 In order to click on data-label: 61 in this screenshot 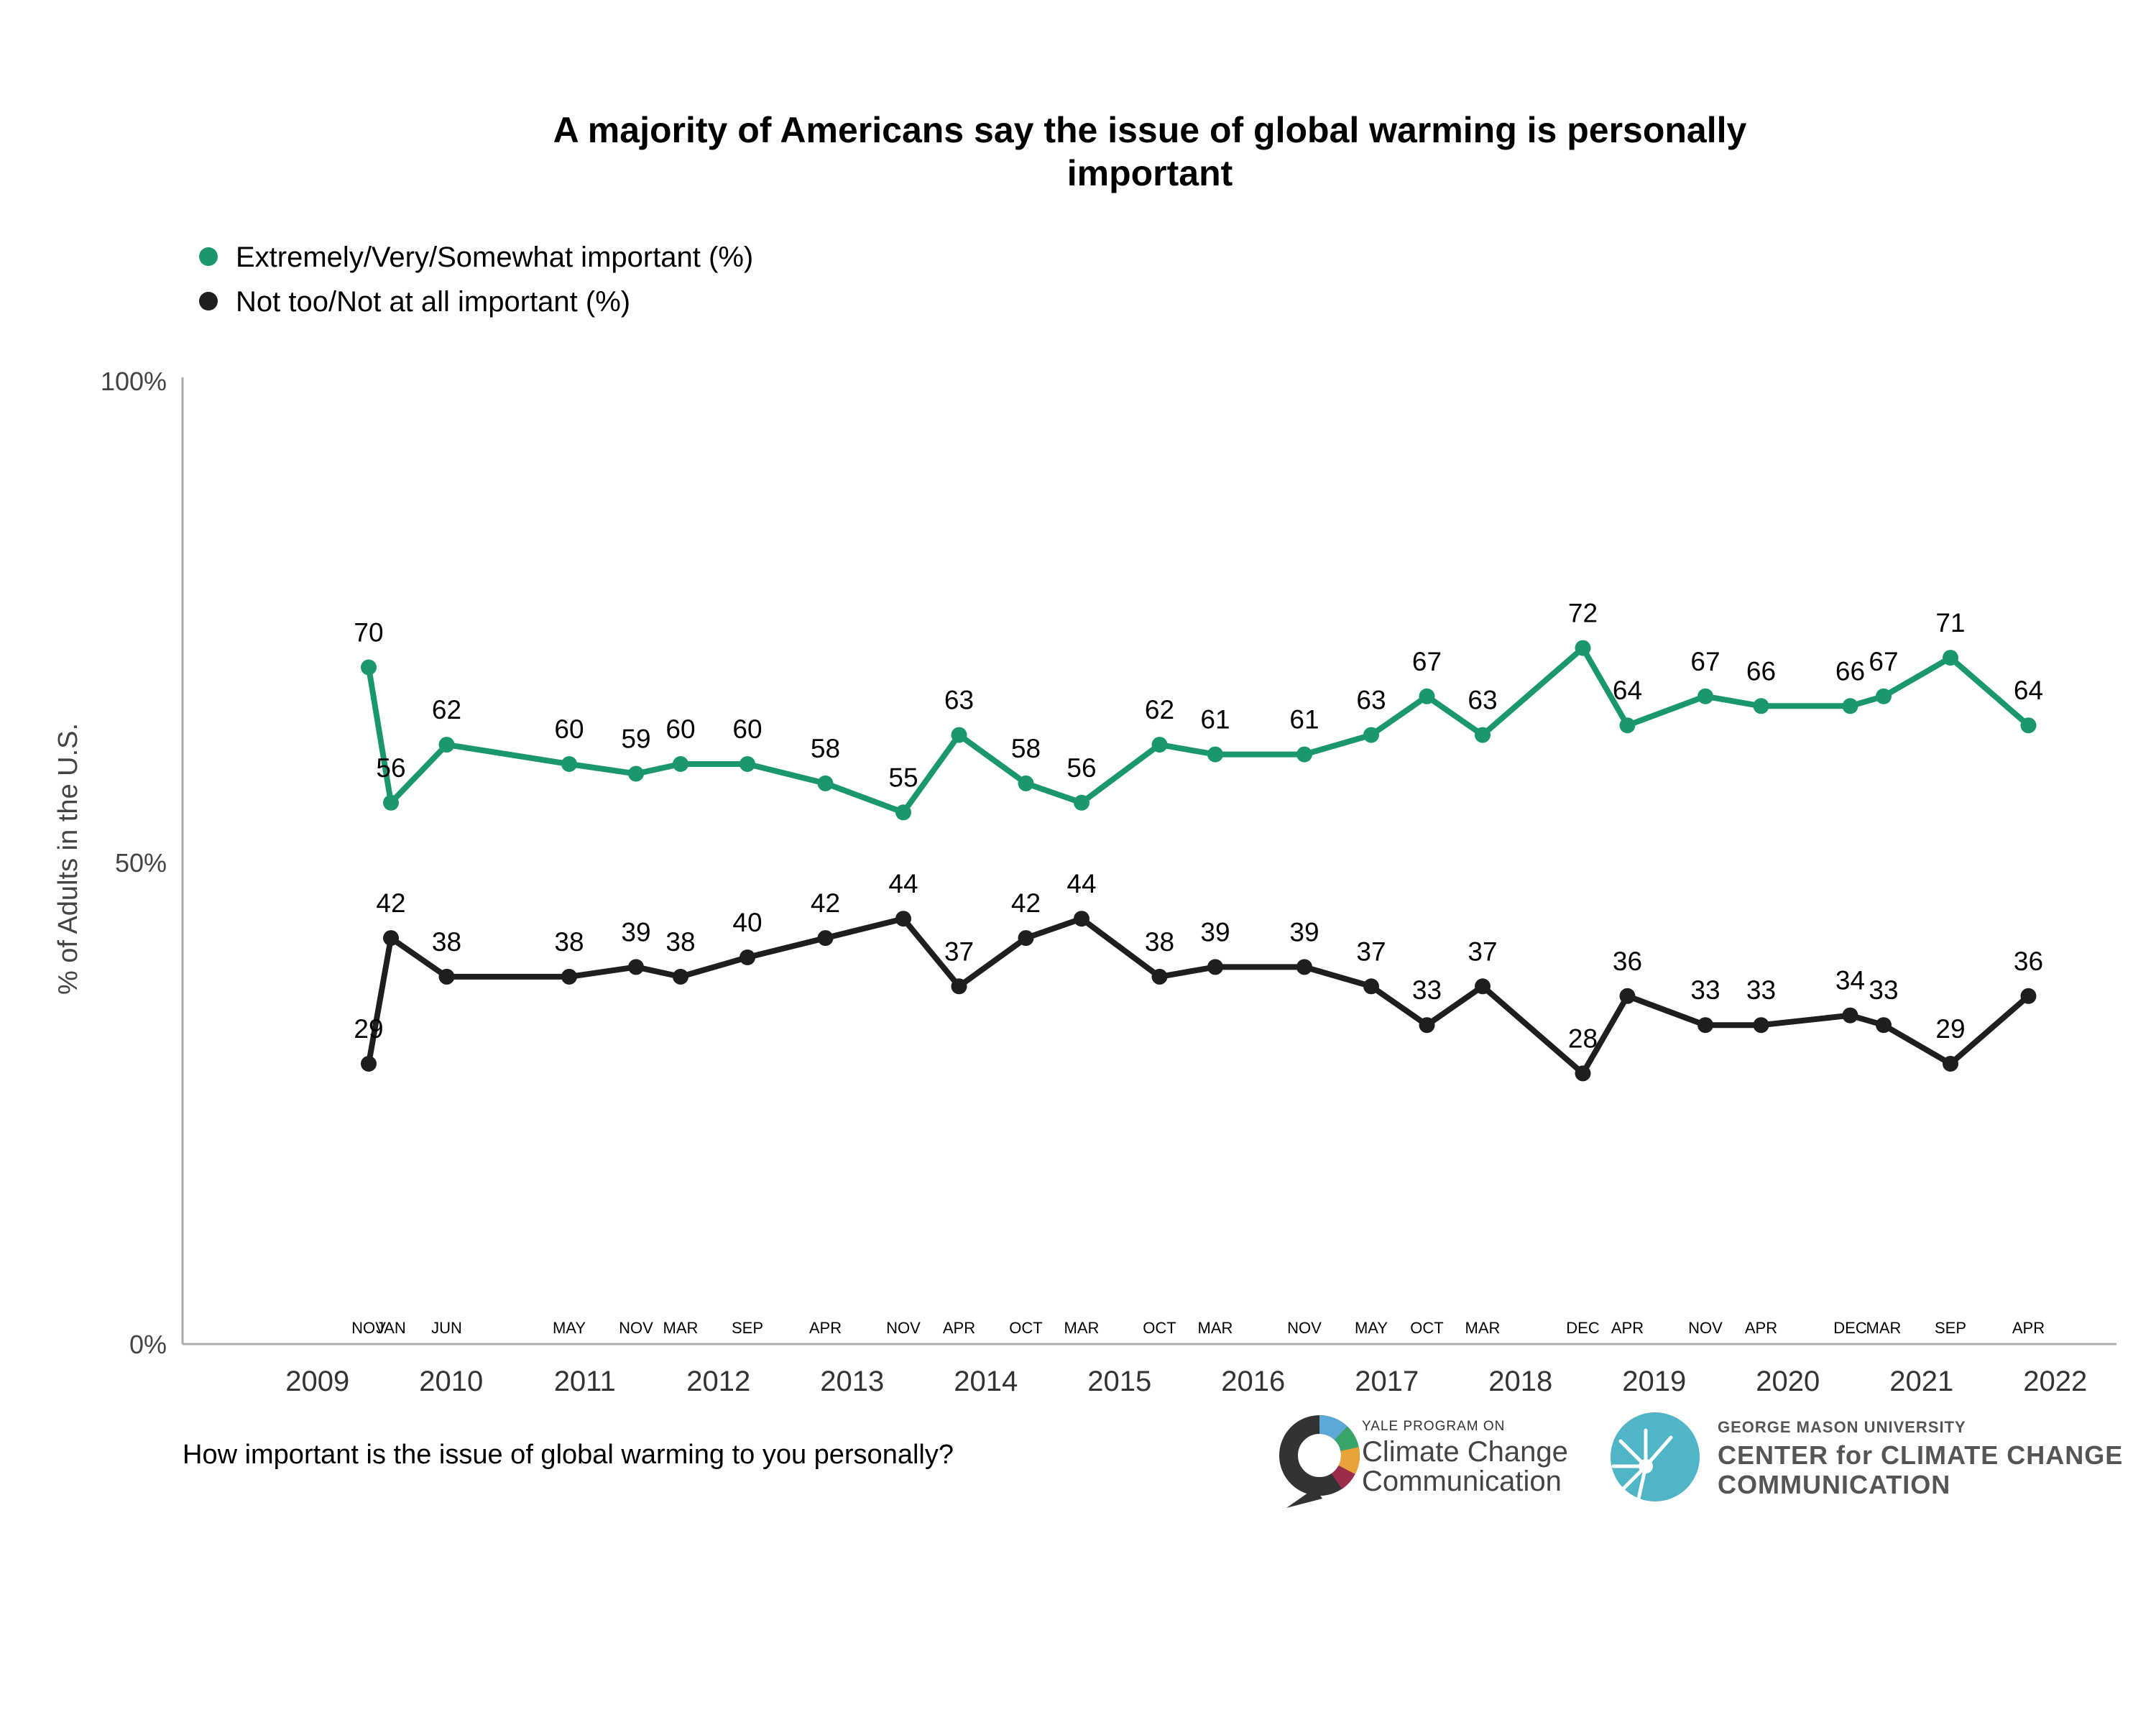, I will do `click(1215, 720)`.